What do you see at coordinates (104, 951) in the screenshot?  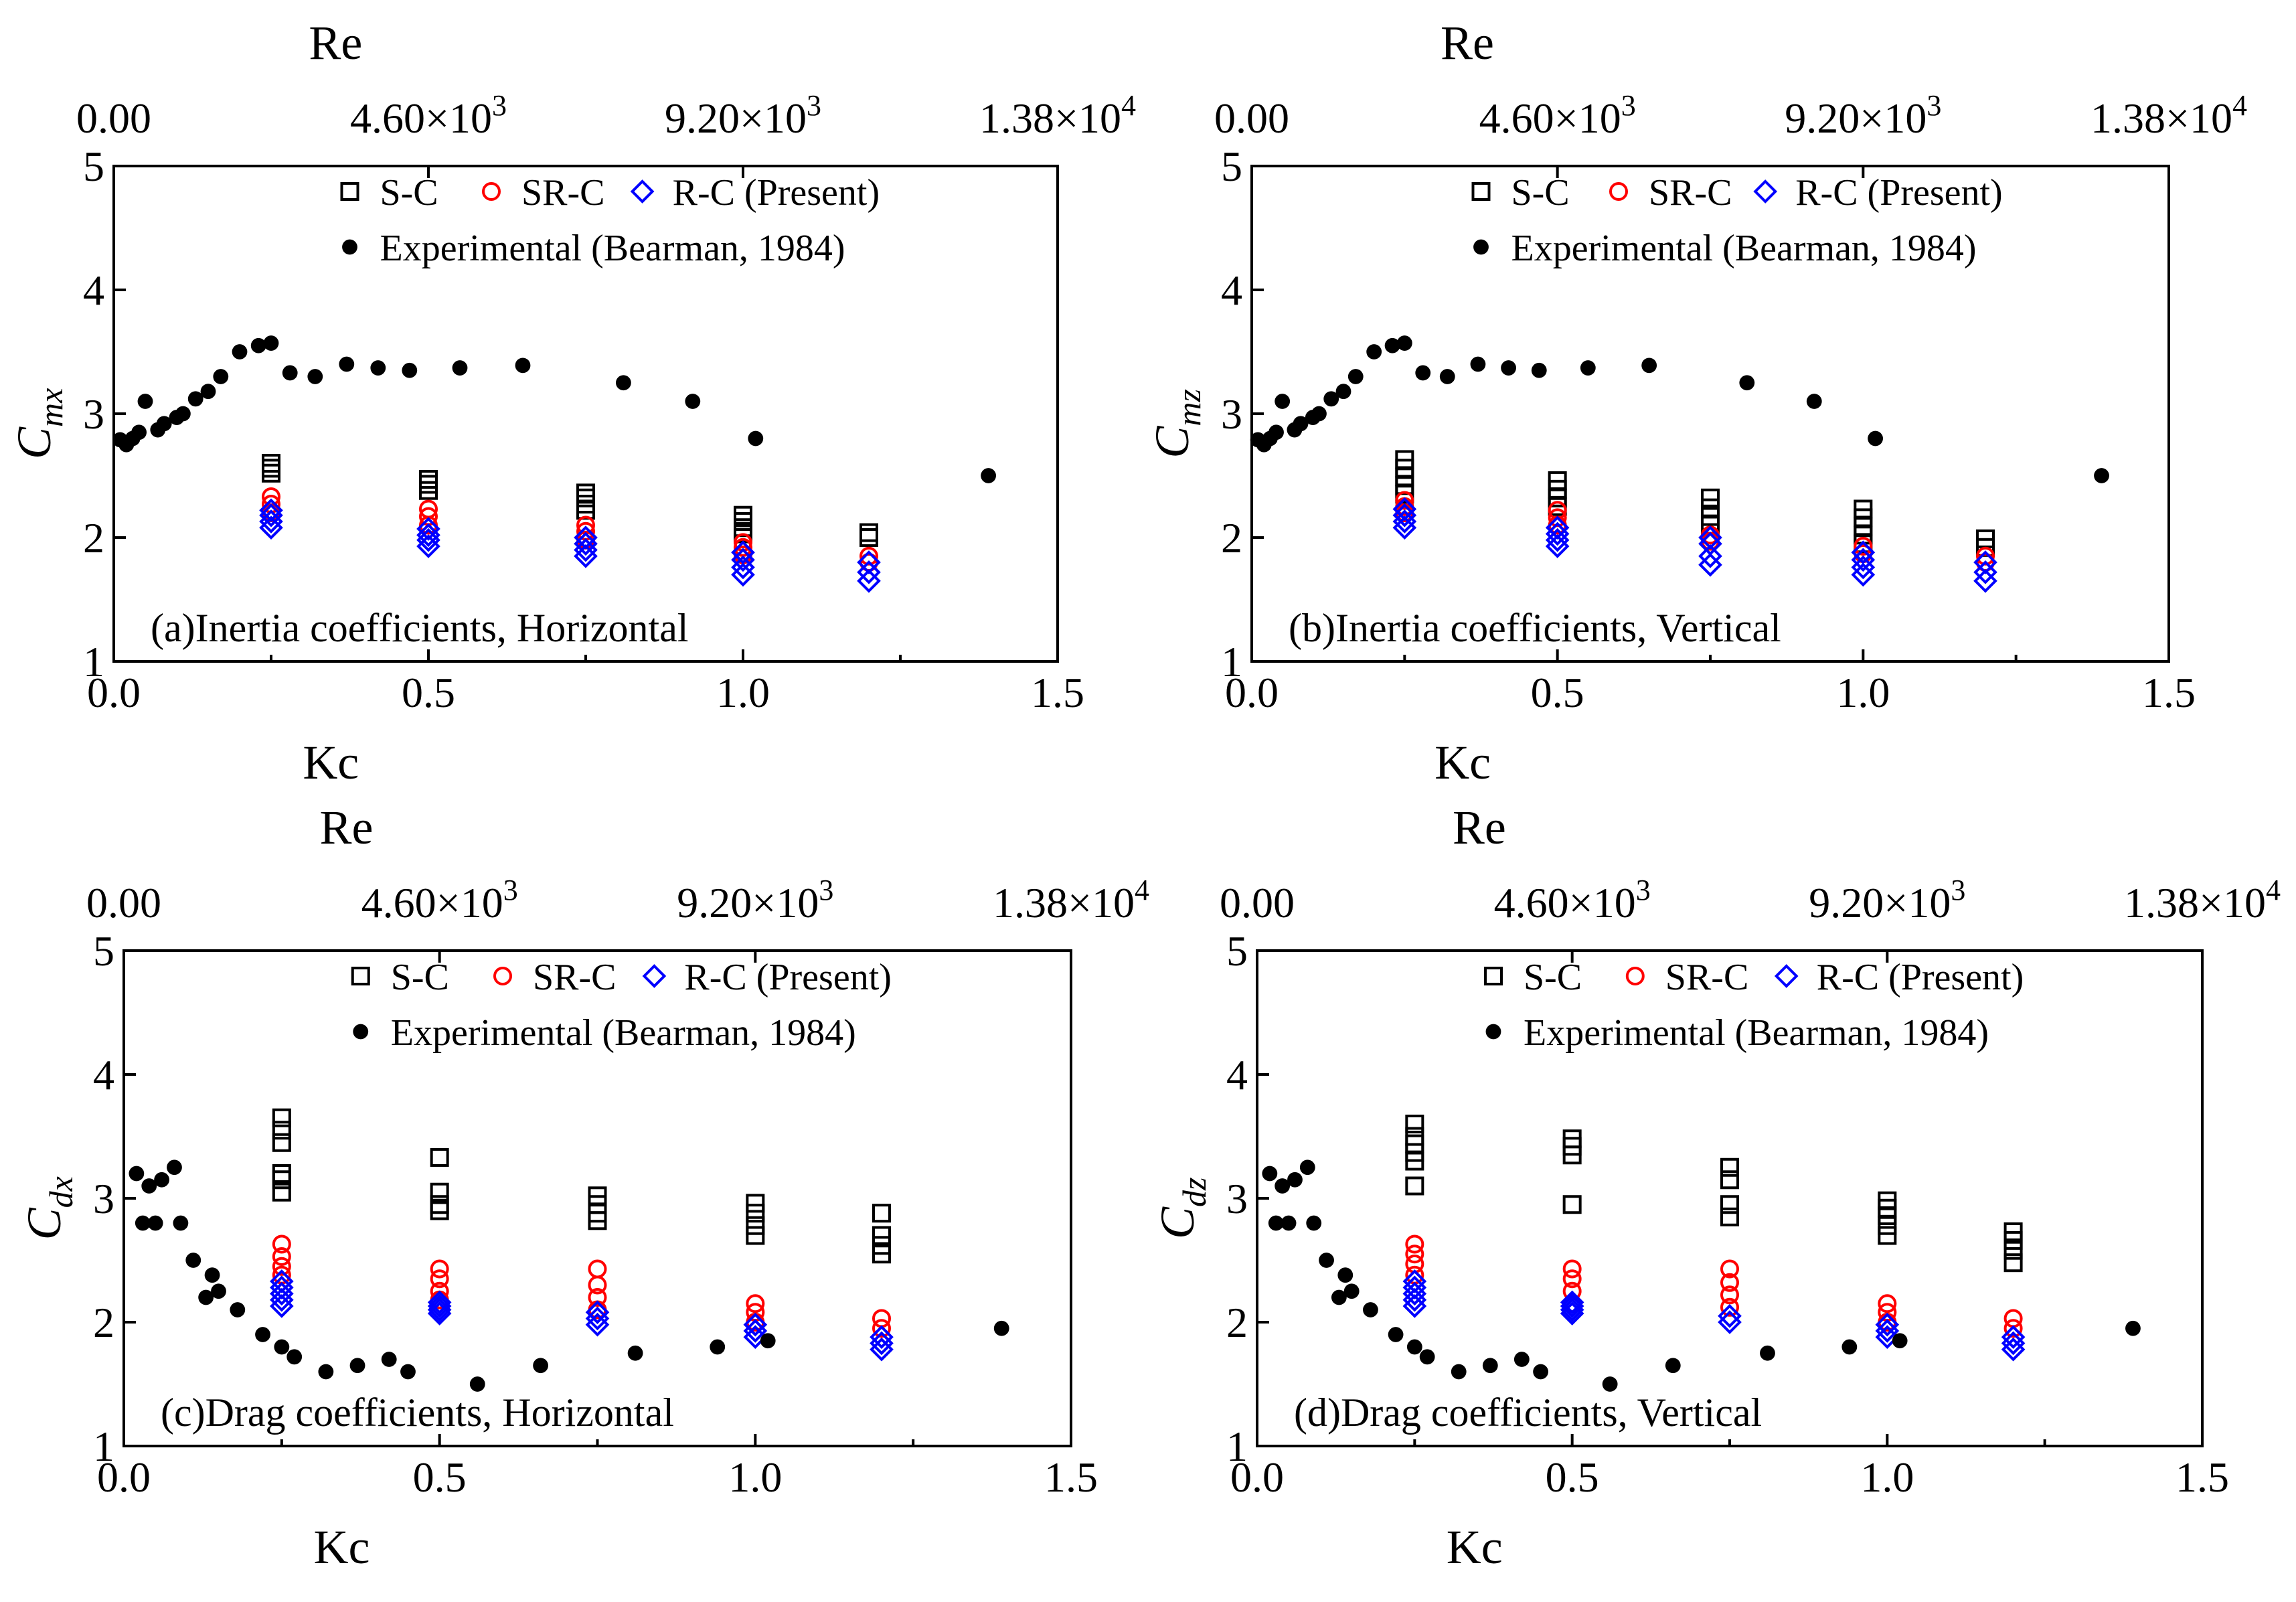 I see `y-tick-label: 5` at bounding box center [104, 951].